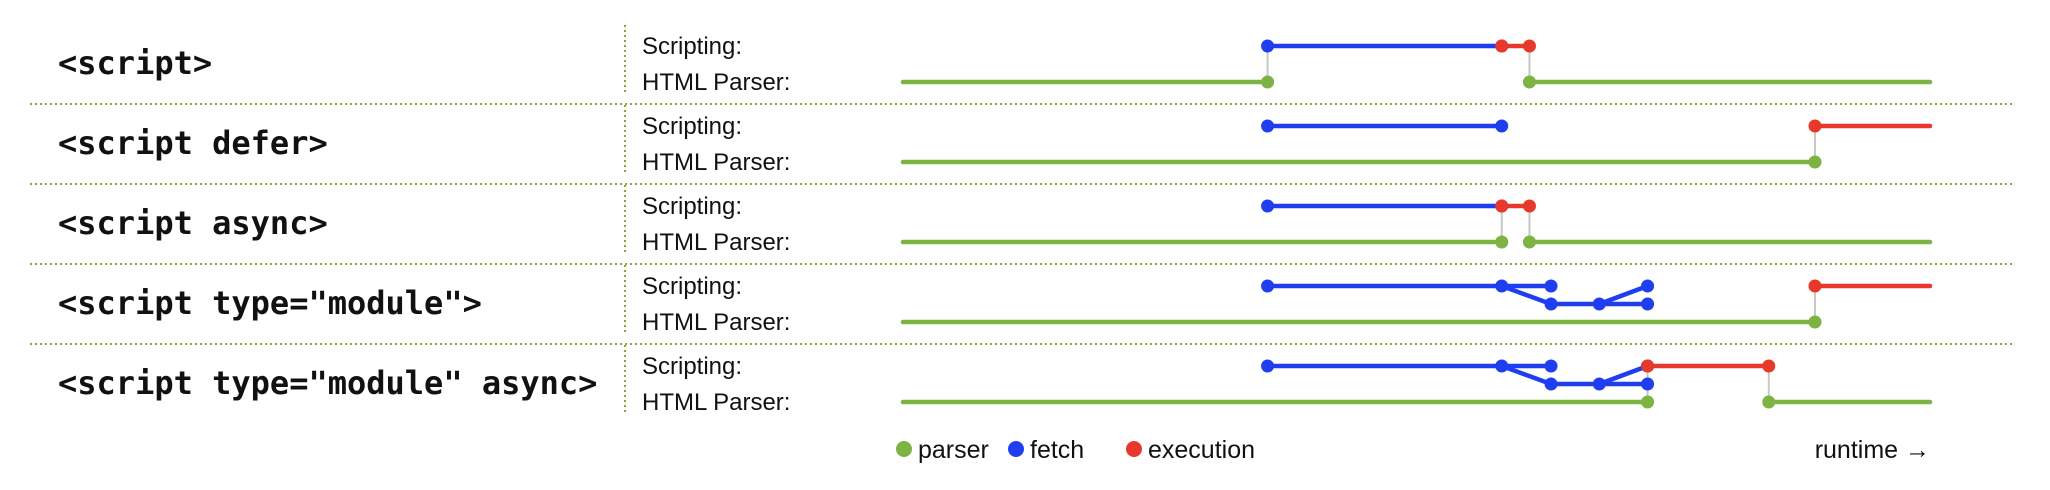  Describe the element at coordinates (270, 303) in the screenshot. I see `script-tag-label: <script type="module">` at that location.